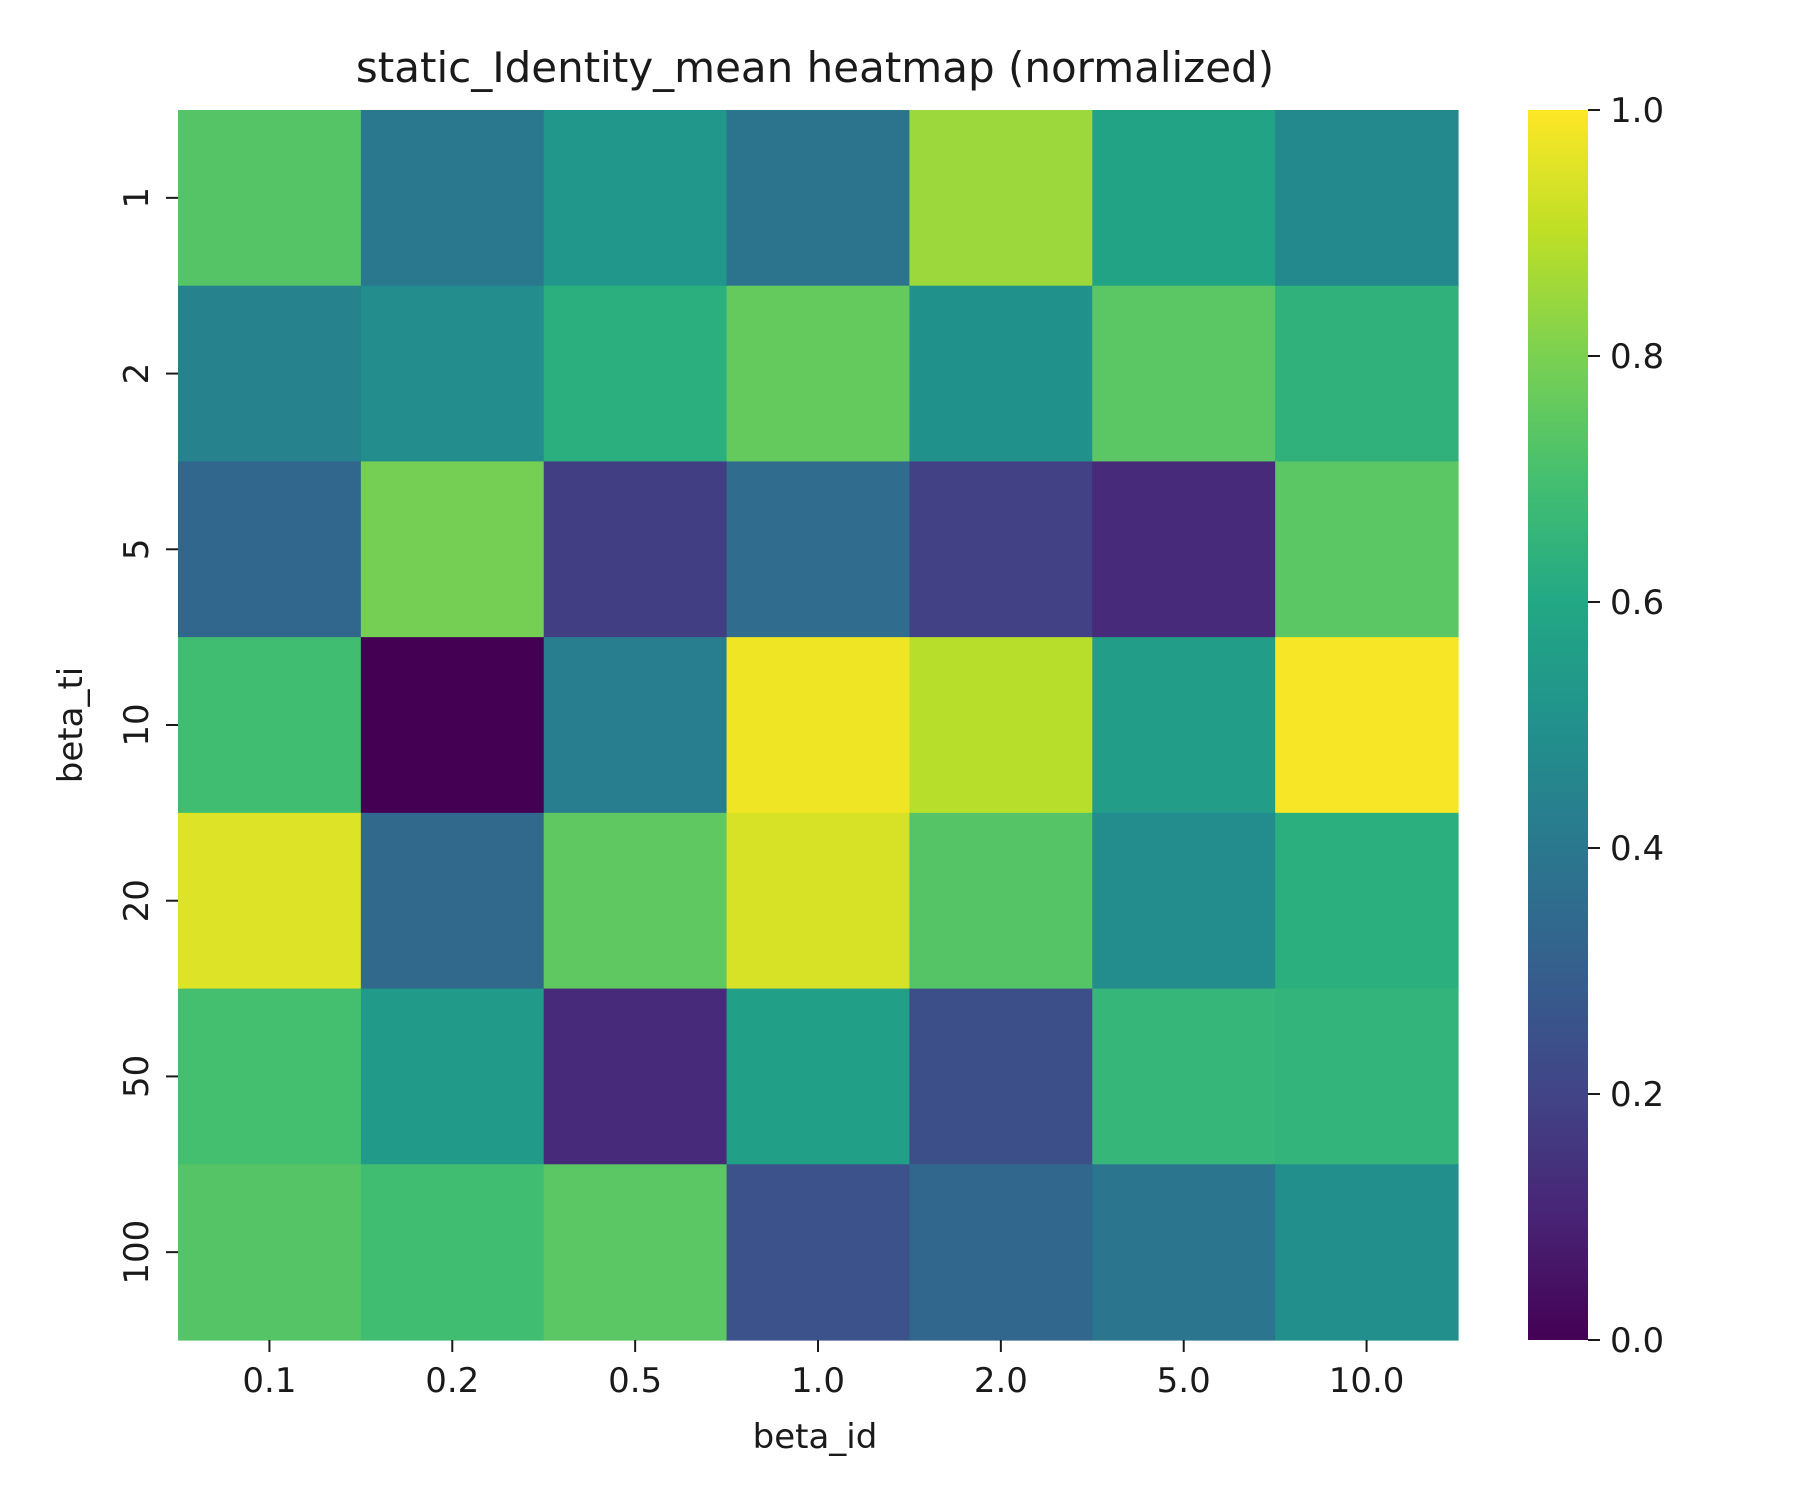  What do you see at coordinates (1367, 901) in the screenshot?
I see `heatmap-cell-r4-c6` at bounding box center [1367, 901].